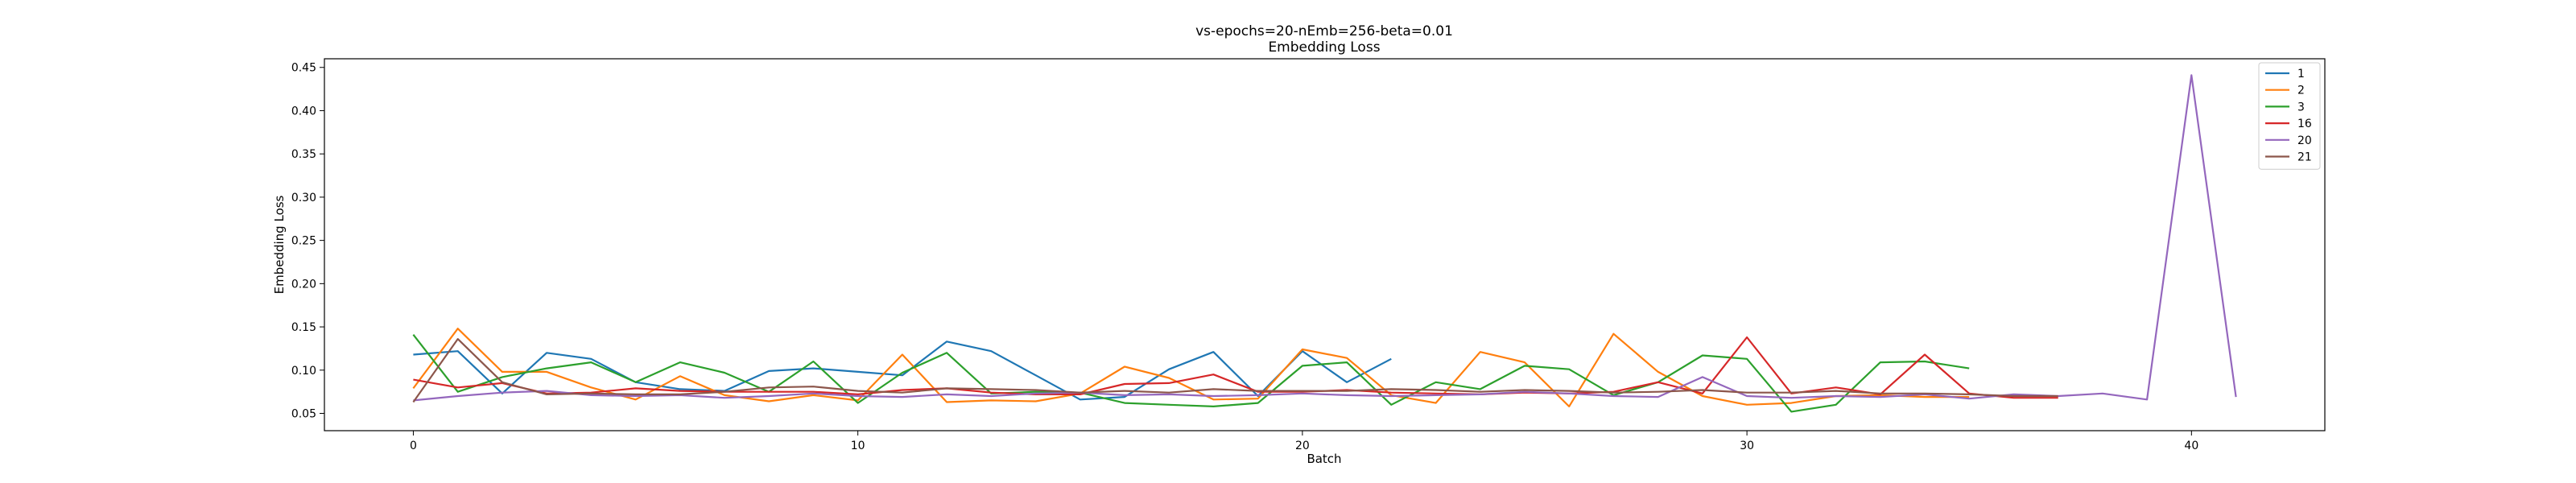  Describe the element at coordinates (2301, 107) in the screenshot. I see `legend-label-3: 3` at that location.